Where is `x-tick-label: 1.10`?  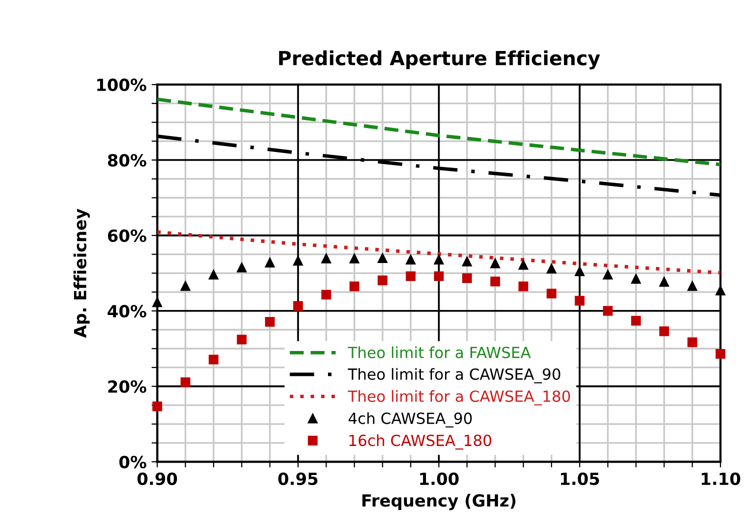 x-tick-label: 1.10 is located at coordinates (721, 479).